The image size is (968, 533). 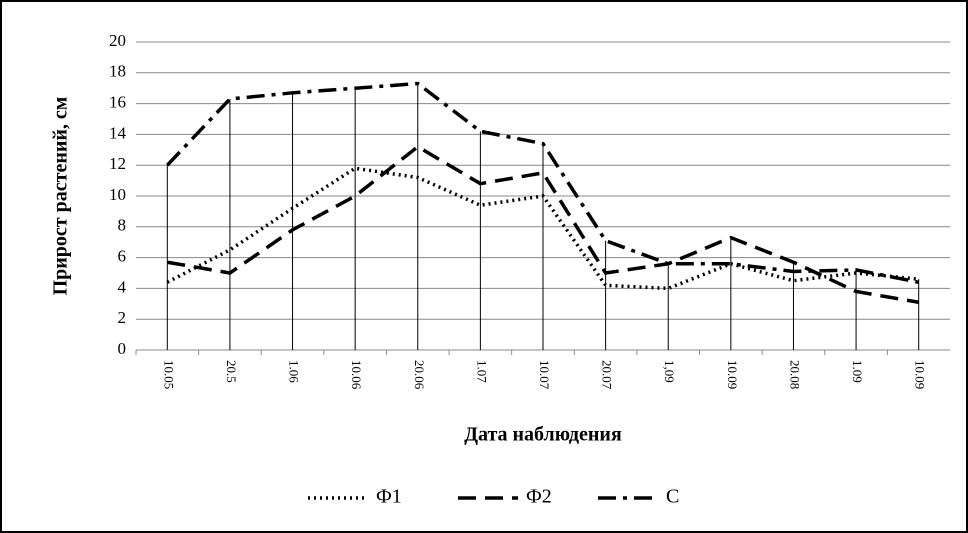 I want to click on x-tick-label: 1.07, so click(x=481, y=371).